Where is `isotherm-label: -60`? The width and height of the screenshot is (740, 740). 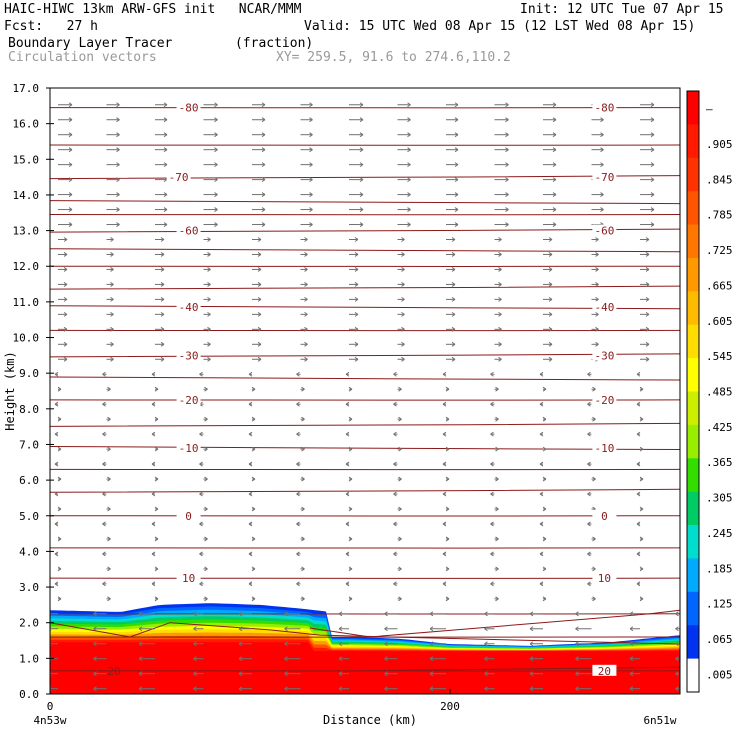
isotherm-label: -60 is located at coordinates (189, 231).